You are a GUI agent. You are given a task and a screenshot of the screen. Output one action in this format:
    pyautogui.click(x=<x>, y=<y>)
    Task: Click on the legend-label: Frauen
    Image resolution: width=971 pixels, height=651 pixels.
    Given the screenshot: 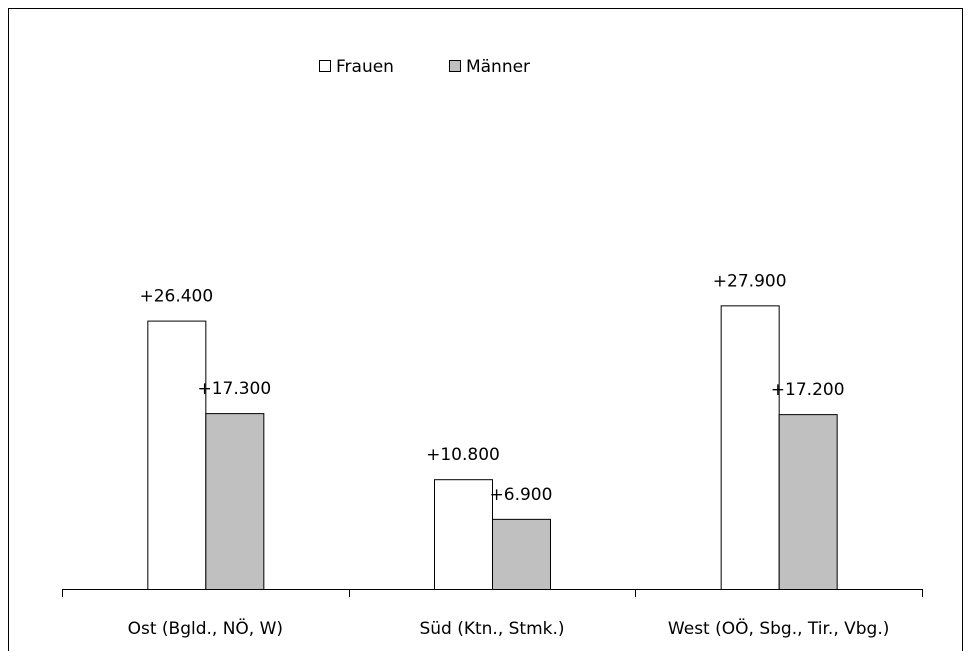 What is the action you would take?
    pyautogui.click(x=365, y=67)
    